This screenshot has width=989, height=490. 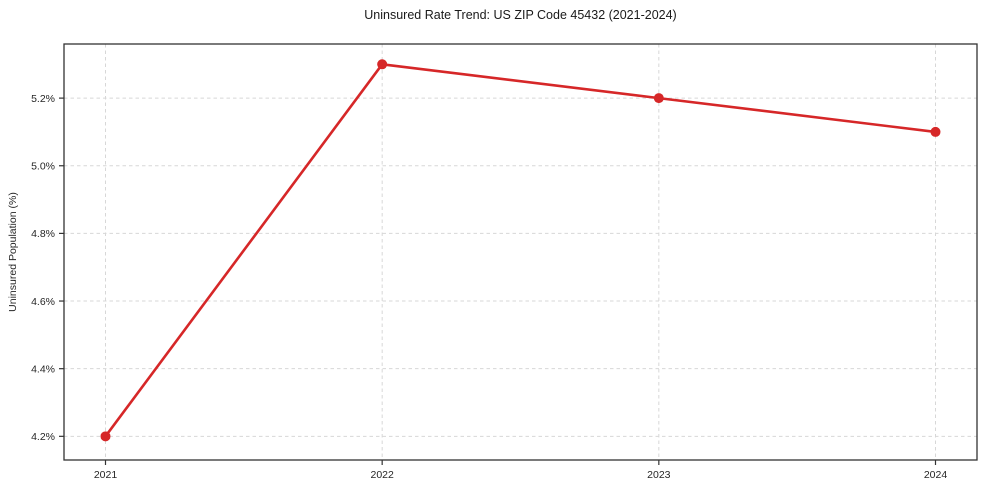 What do you see at coordinates (382, 475) in the screenshot?
I see `x-tick-label: 2022` at bounding box center [382, 475].